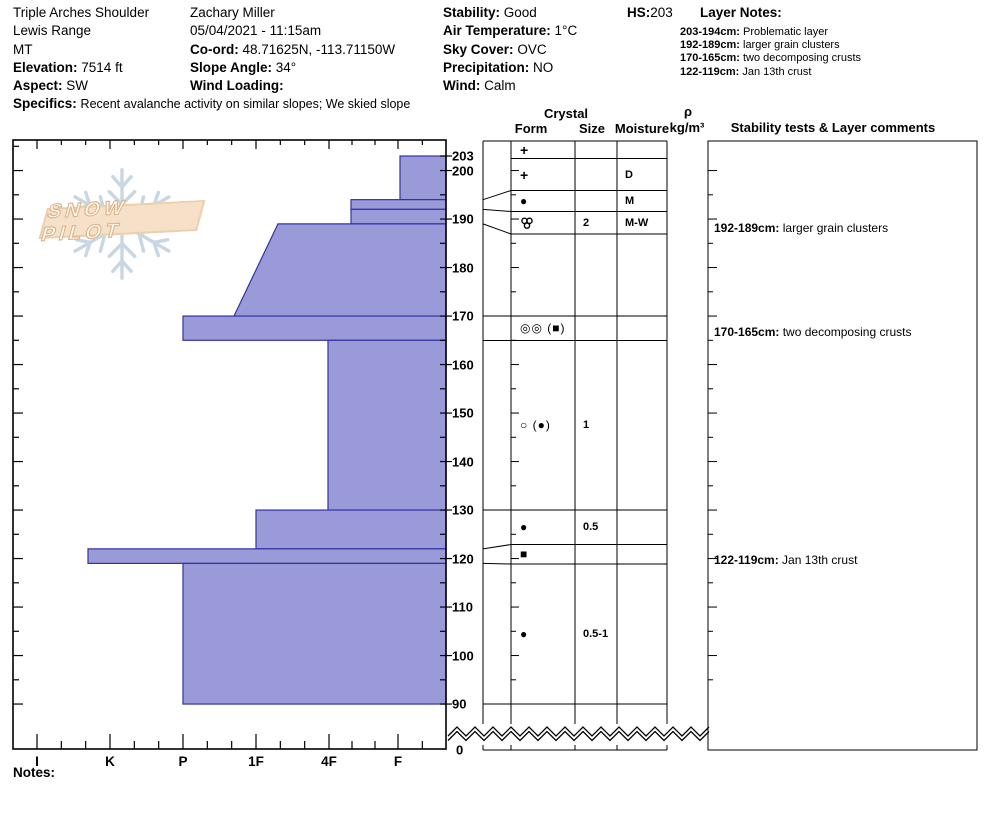 Image resolution: width=994 pixels, height=840 pixels. I want to click on grain-size-value: 0.5, so click(591, 527).